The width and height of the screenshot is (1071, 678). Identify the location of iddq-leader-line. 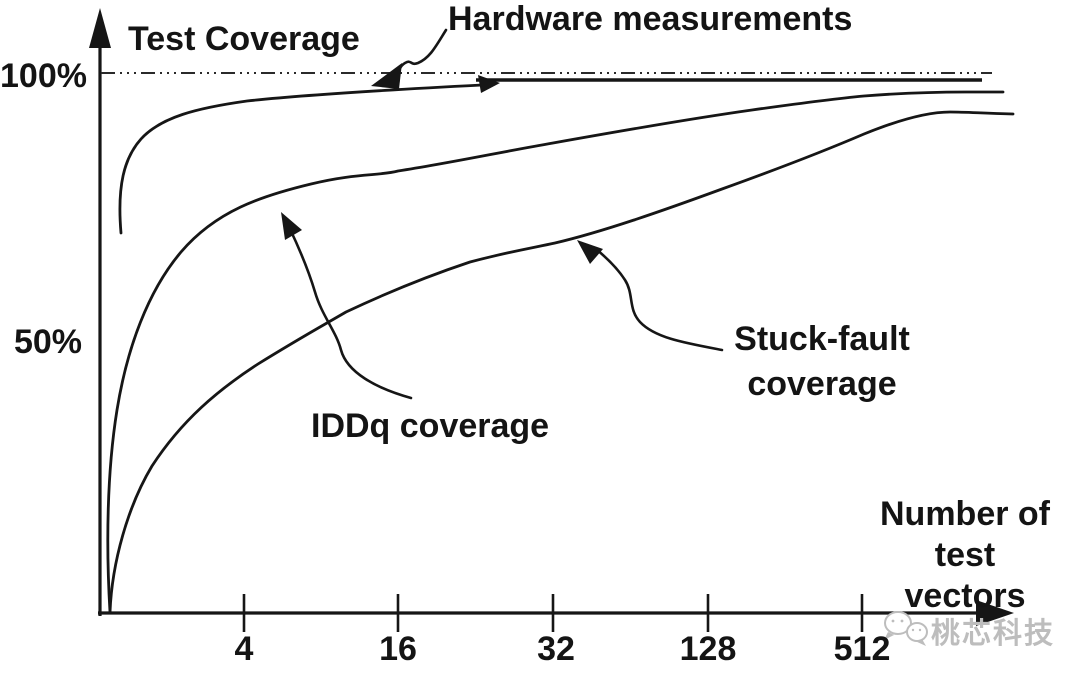
(350, 313).